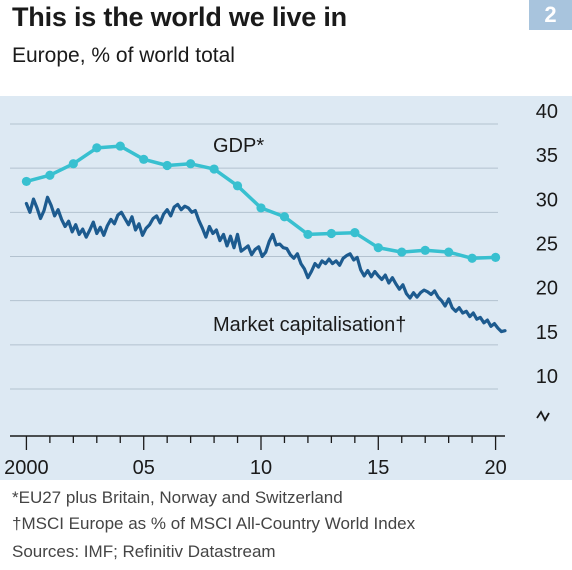 Image resolution: width=572 pixels, height=570 pixels. Describe the element at coordinates (179, 17) in the screenshot. I see `chart-title: This is the world we live in` at that location.